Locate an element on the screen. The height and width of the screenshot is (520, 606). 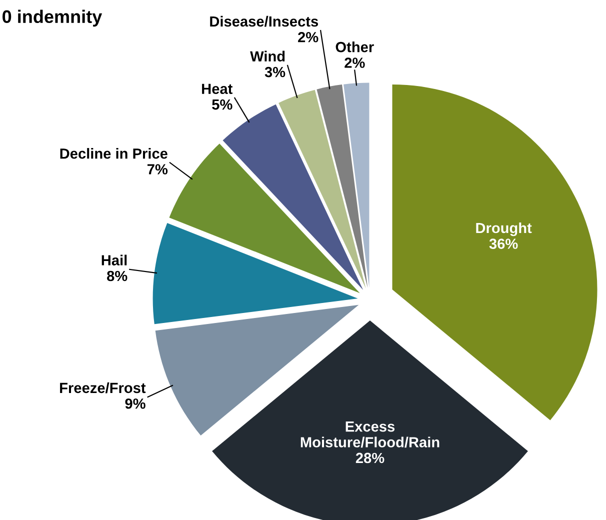
slice-label: Excess Moisture/Flood/Rain is located at coordinates (370, 435).